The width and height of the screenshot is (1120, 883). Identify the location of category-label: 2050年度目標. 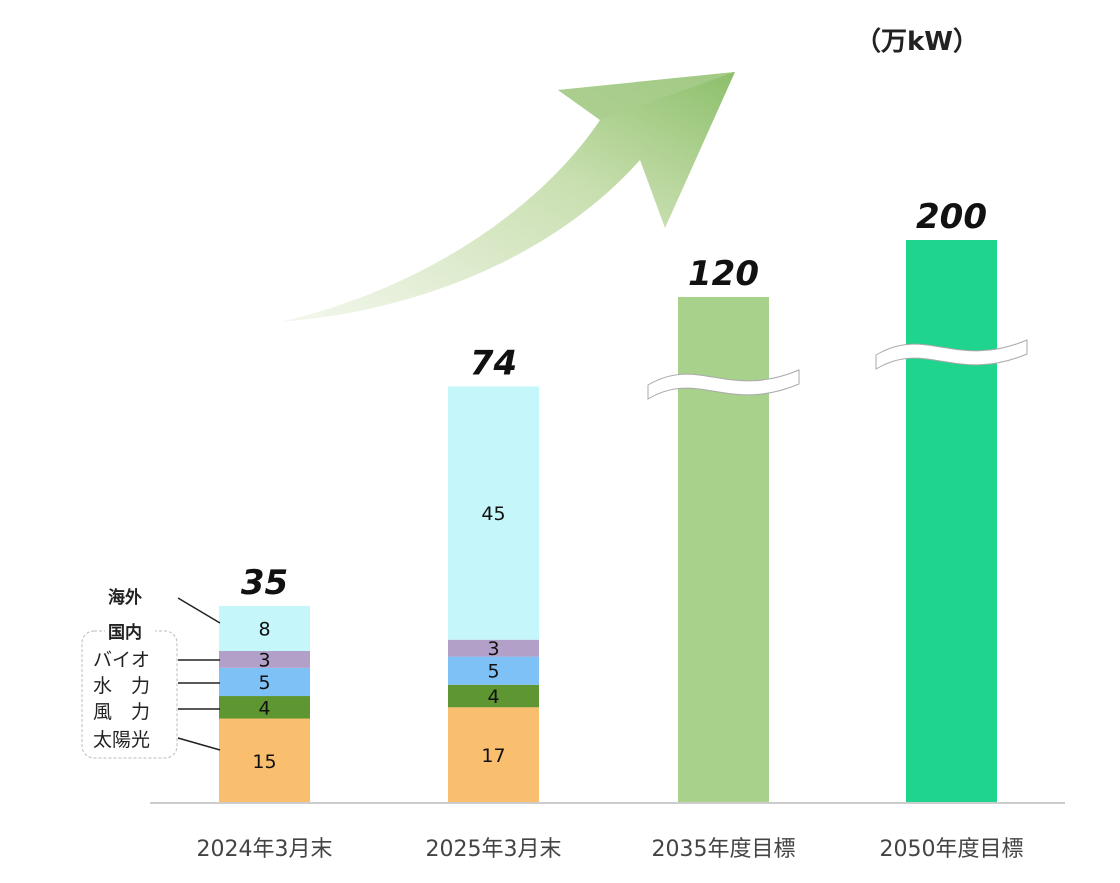
(952, 849).